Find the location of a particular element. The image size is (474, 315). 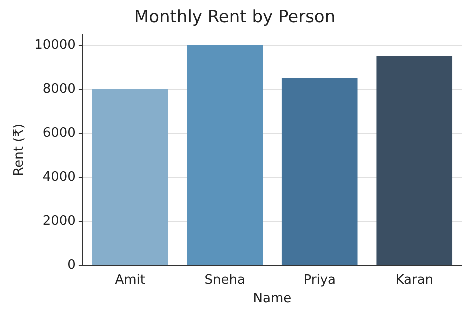

x-tick-label: Sneha is located at coordinates (225, 280).